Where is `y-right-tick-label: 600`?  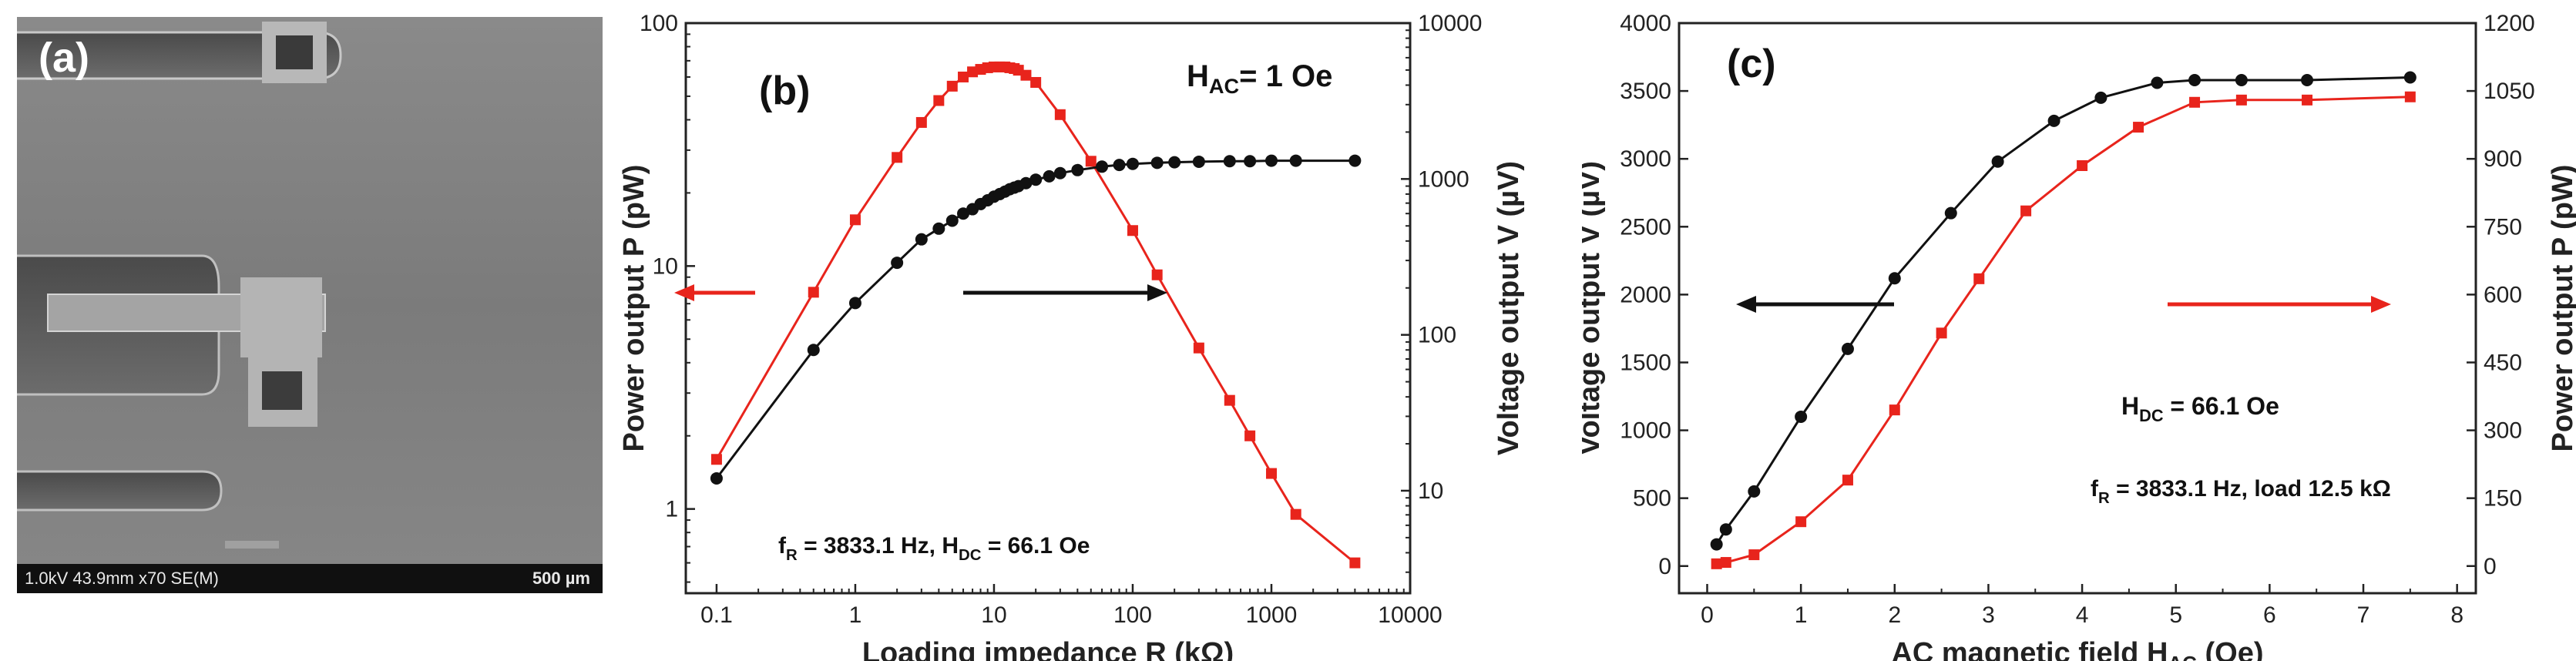
y-right-tick-label: 600 is located at coordinates (2503, 294).